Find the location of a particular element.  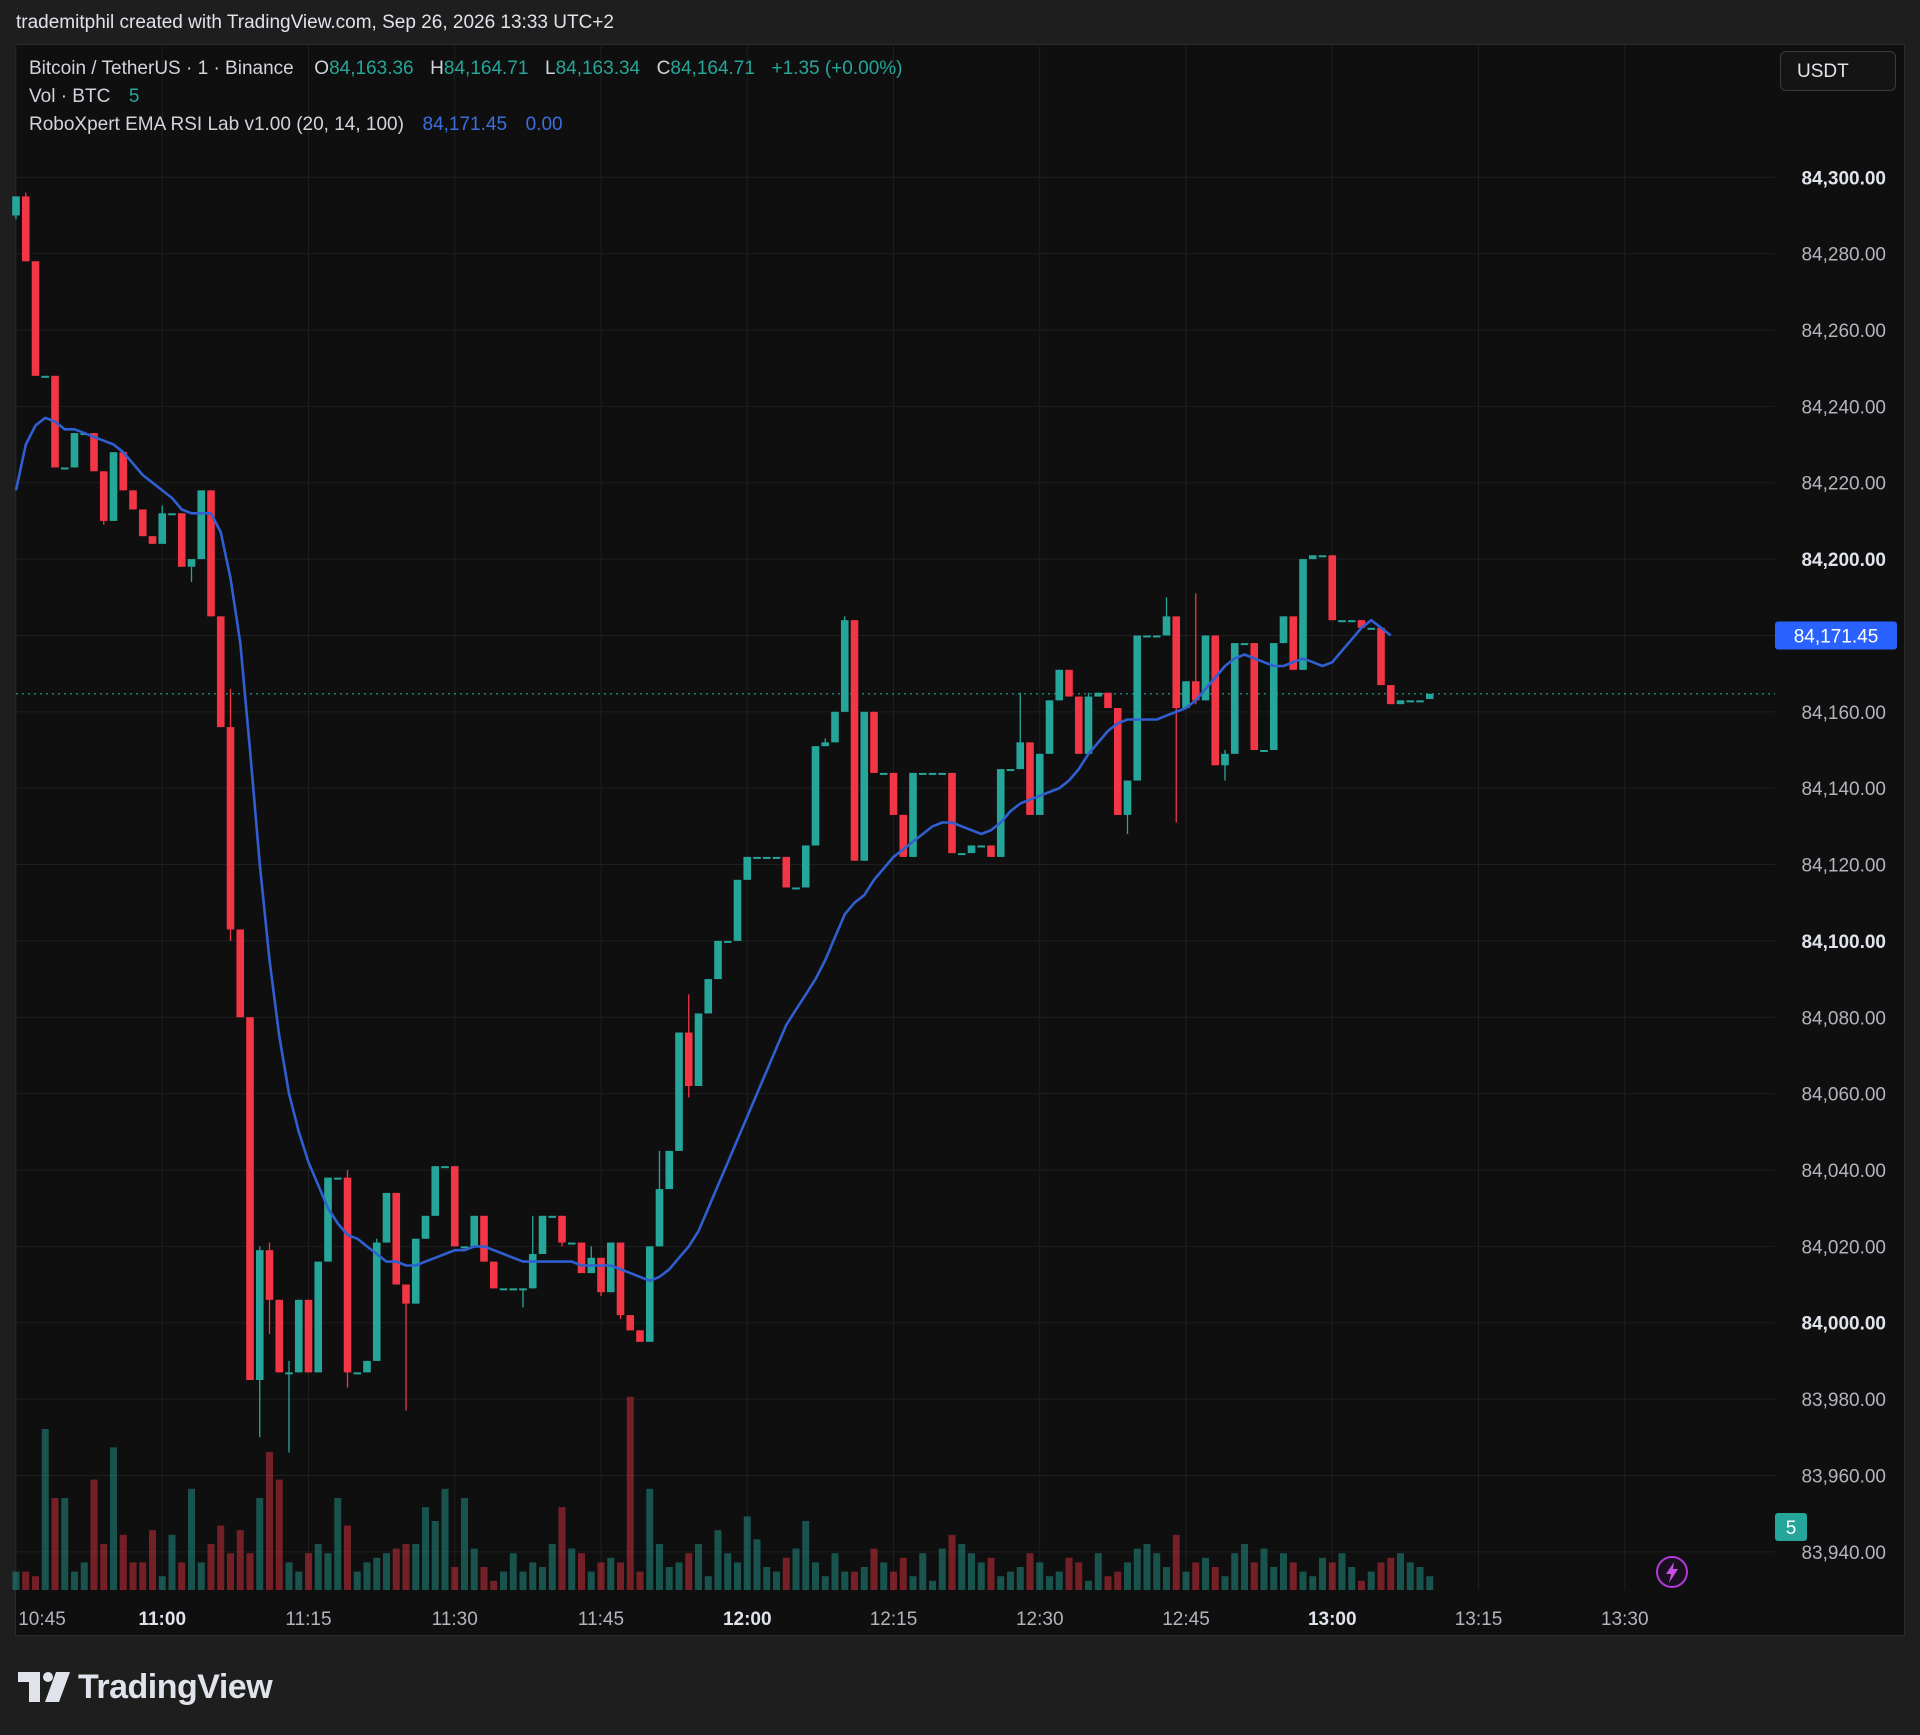

y-tick-label: 84,020.00 is located at coordinates (1843, 1247).